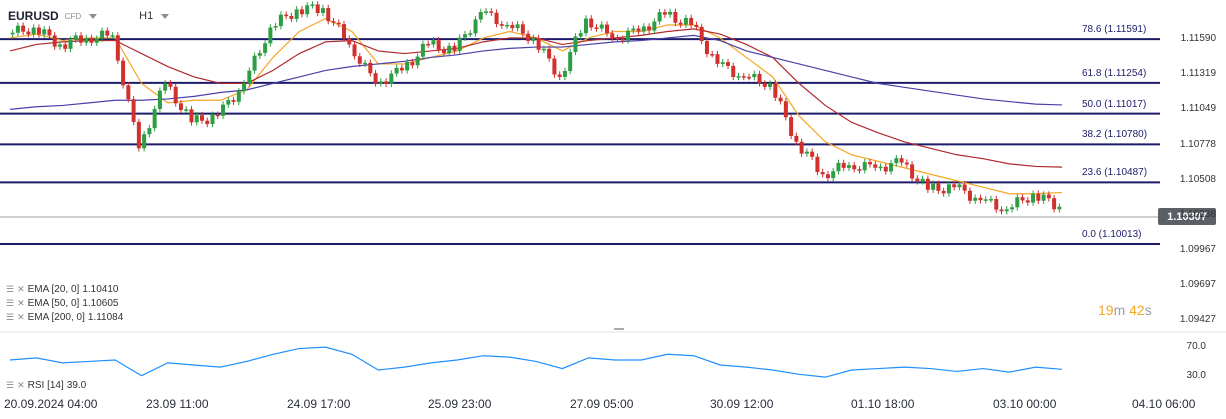  What do you see at coordinates (46, 385) in the screenshot?
I see `rsi-legend: ☰ ✕ RSI [14] 39.0` at bounding box center [46, 385].